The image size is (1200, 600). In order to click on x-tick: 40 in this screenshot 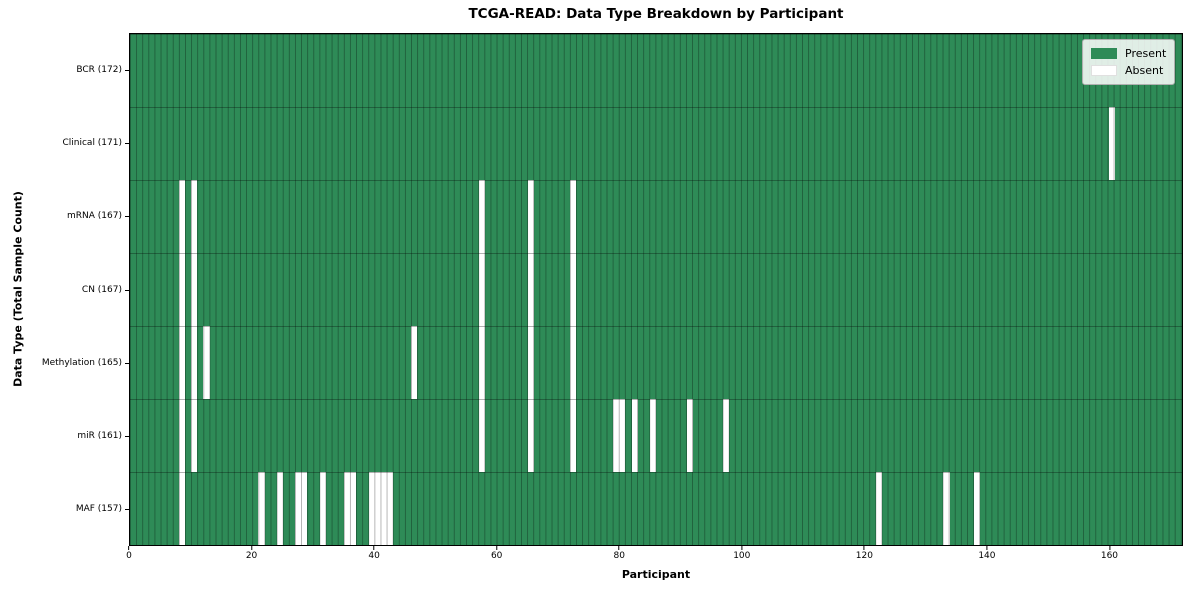, I will do `click(374, 553)`.